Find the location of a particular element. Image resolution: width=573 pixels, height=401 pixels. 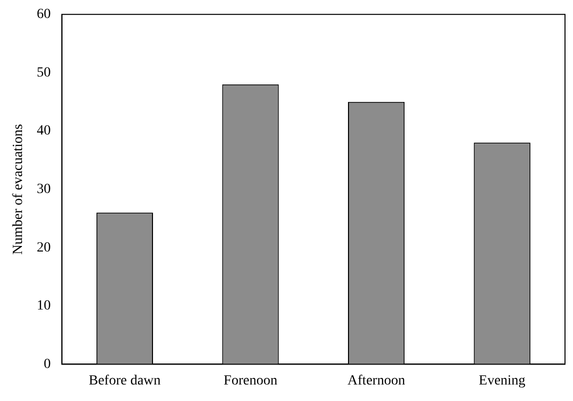

y-tick-label: 20 is located at coordinates (43, 248).